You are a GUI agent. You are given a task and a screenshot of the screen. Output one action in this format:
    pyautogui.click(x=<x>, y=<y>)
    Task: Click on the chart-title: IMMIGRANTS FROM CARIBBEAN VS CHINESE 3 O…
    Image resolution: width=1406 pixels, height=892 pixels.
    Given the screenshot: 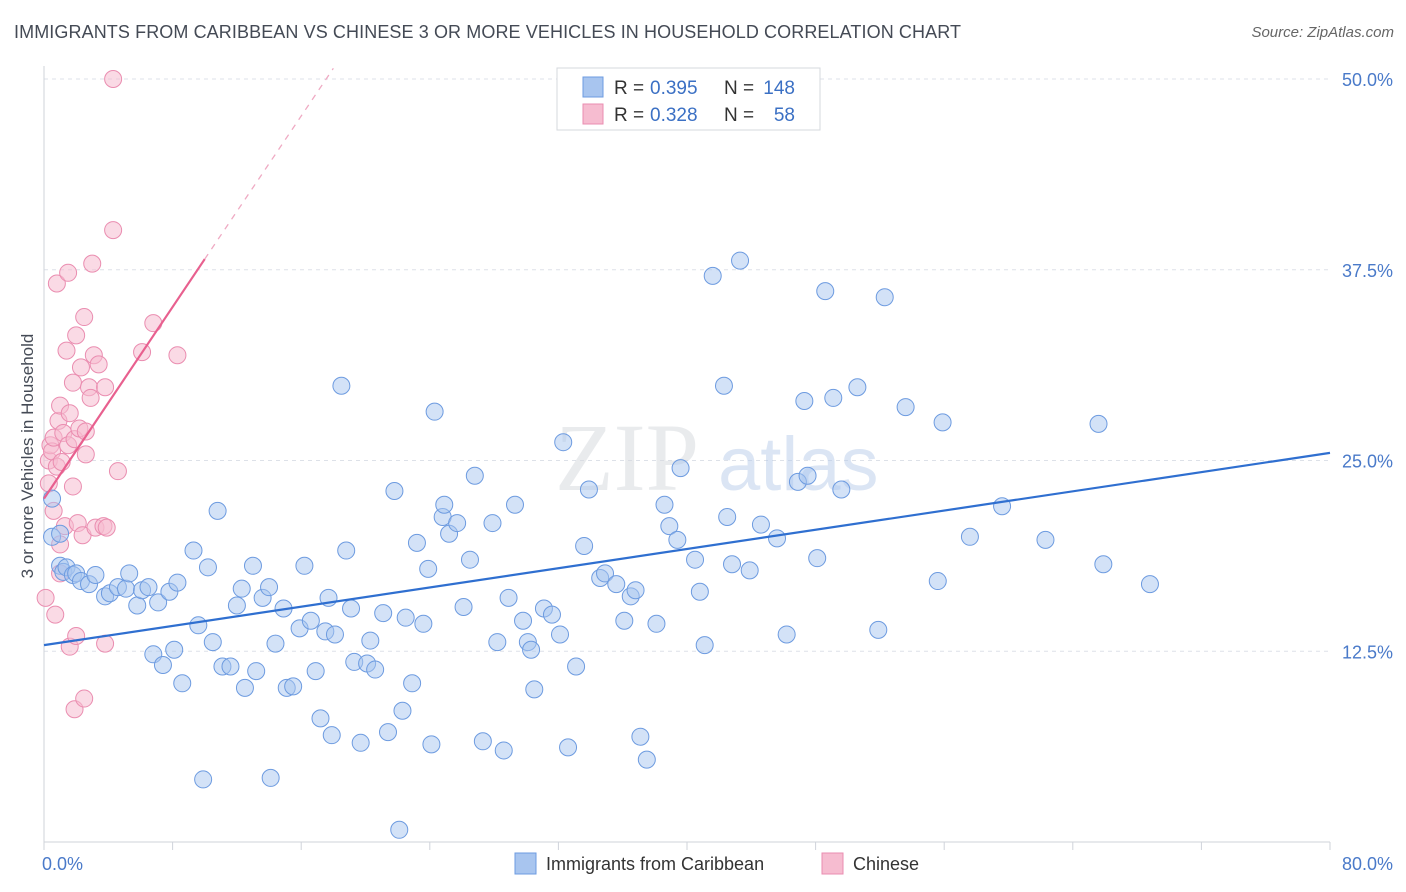 What is the action you would take?
    pyautogui.click(x=488, y=32)
    